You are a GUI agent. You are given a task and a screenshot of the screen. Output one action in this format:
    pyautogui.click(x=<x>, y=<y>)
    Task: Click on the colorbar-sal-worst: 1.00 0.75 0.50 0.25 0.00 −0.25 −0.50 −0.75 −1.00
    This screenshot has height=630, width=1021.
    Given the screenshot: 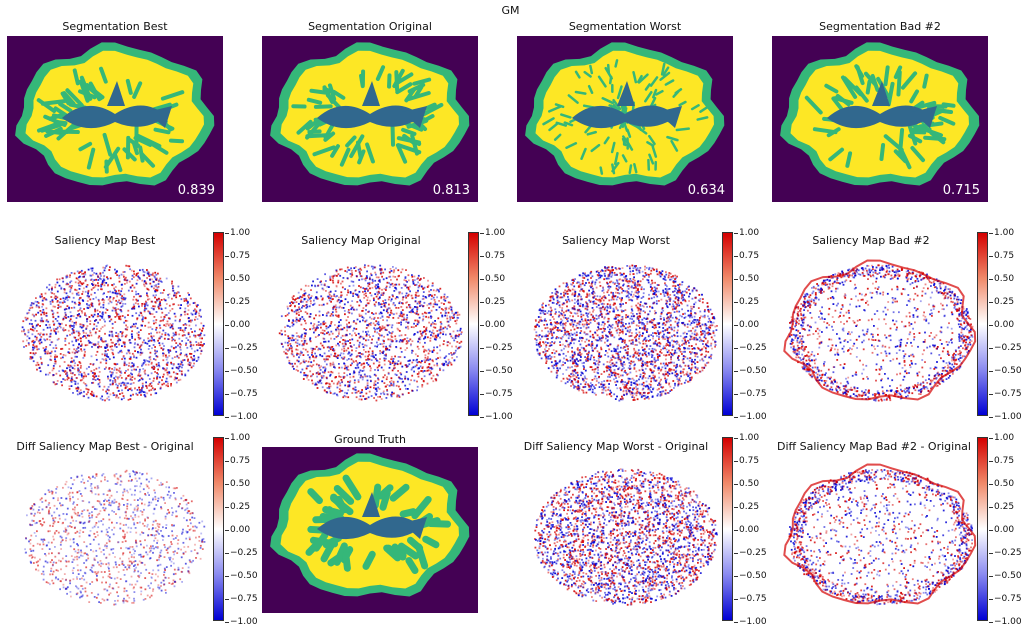 What is the action you would take?
    pyautogui.click(x=744, y=325)
    